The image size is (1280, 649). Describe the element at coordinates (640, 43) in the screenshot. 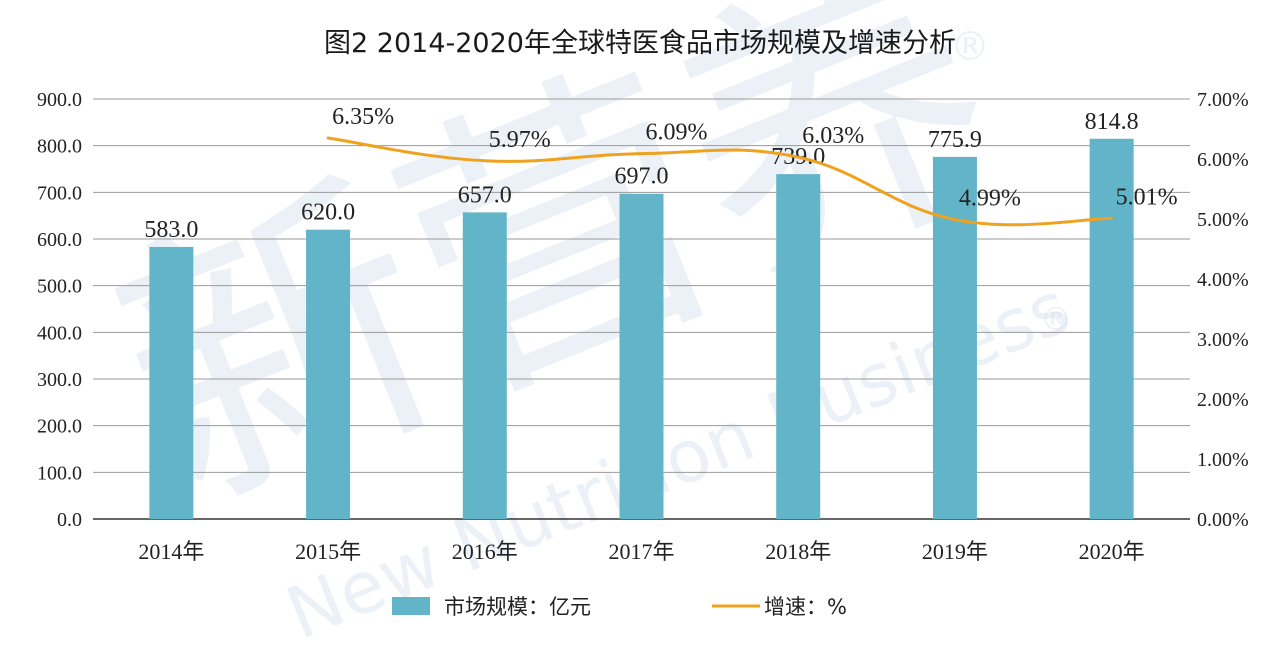

I see `chart-title: 图2 2014-2020年全球特医食品市场规模及增速分析` at that location.